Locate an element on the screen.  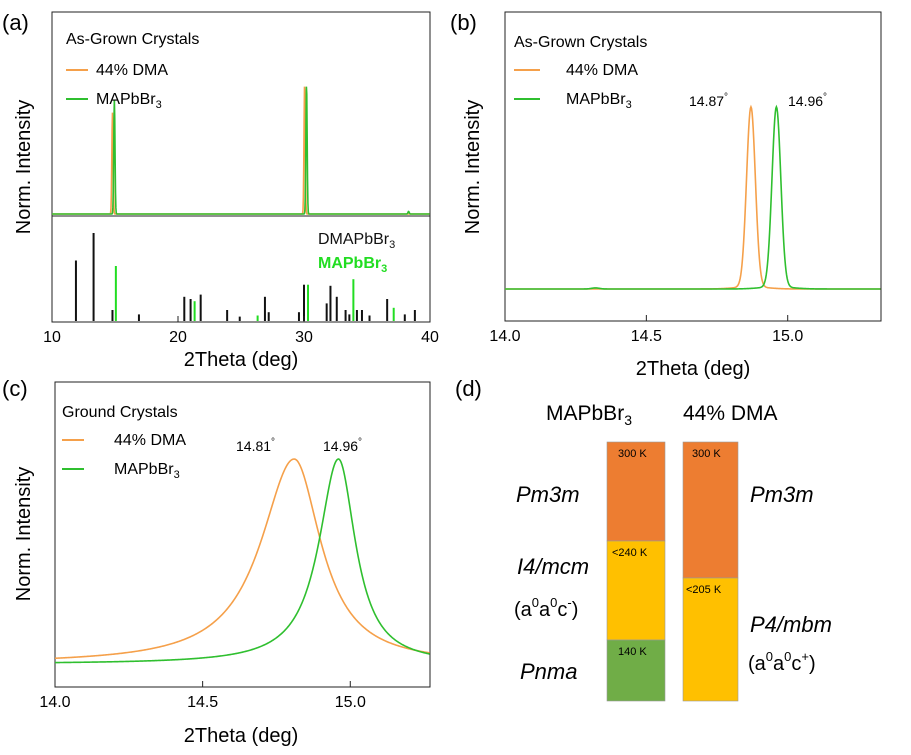
x-b-tick-label-15.0: 15.0 is located at coordinates (787, 336).